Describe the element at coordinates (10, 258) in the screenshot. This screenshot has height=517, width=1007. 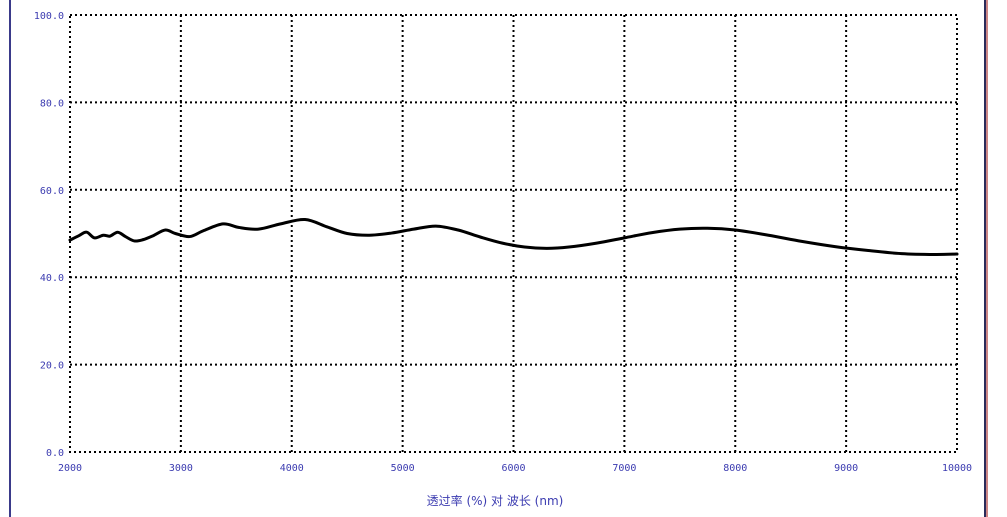
I see `left-edge-line` at that location.